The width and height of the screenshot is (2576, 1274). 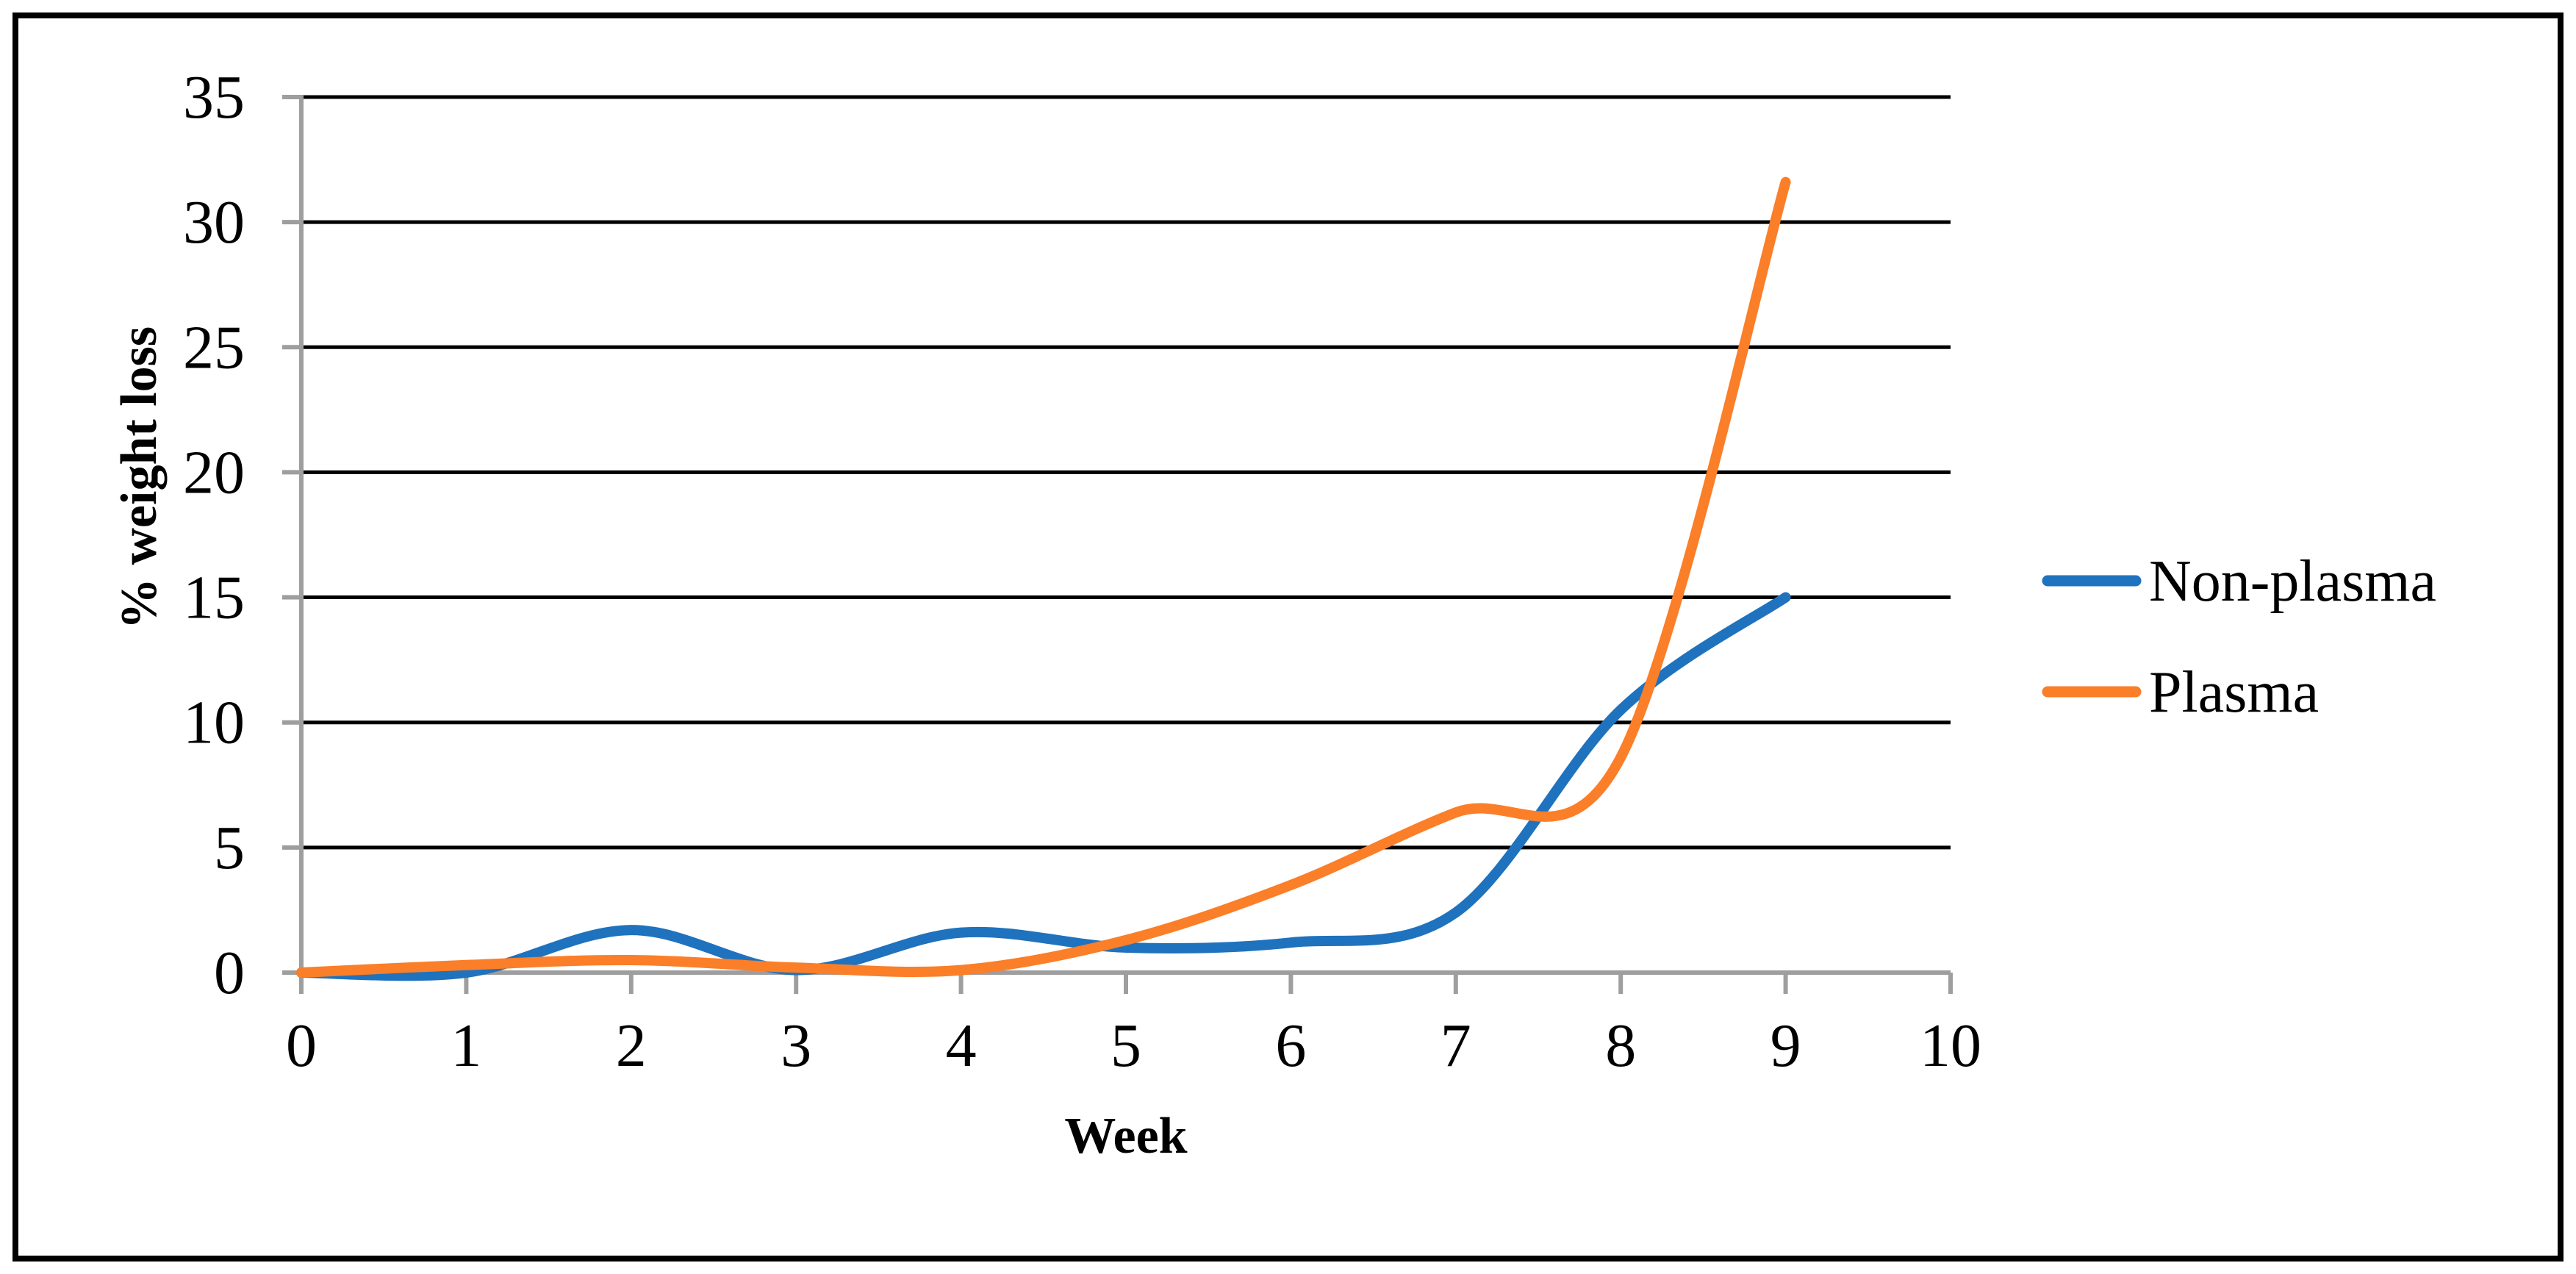 What do you see at coordinates (214, 723) in the screenshot?
I see `y-tick-label-10: 10` at bounding box center [214, 723].